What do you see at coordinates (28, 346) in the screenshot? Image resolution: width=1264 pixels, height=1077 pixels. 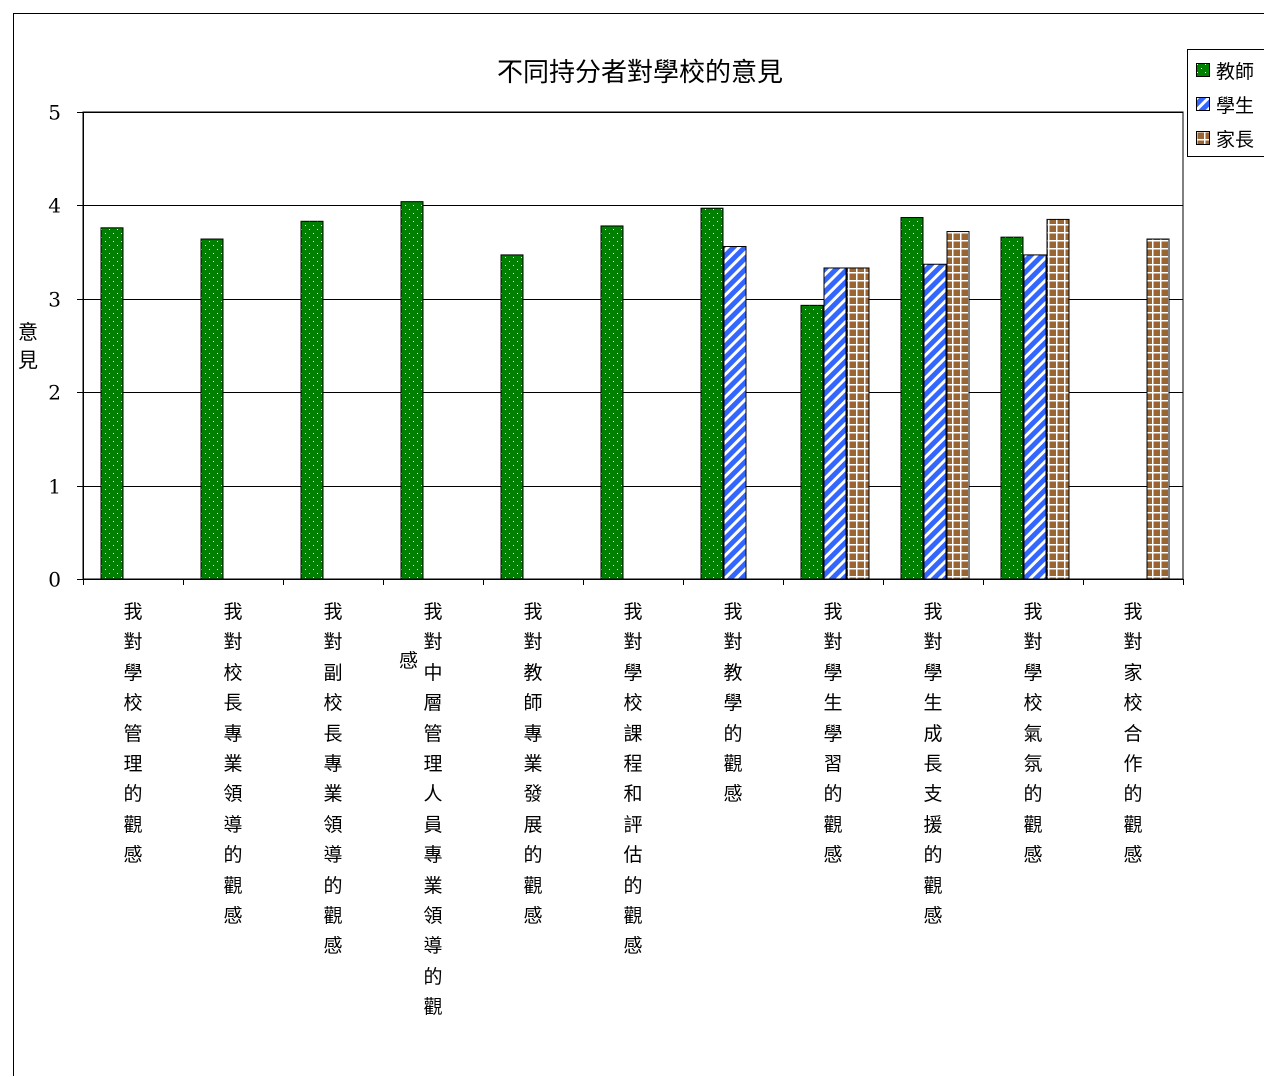 I see `y-axis-label: 意見` at bounding box center [28, 346].